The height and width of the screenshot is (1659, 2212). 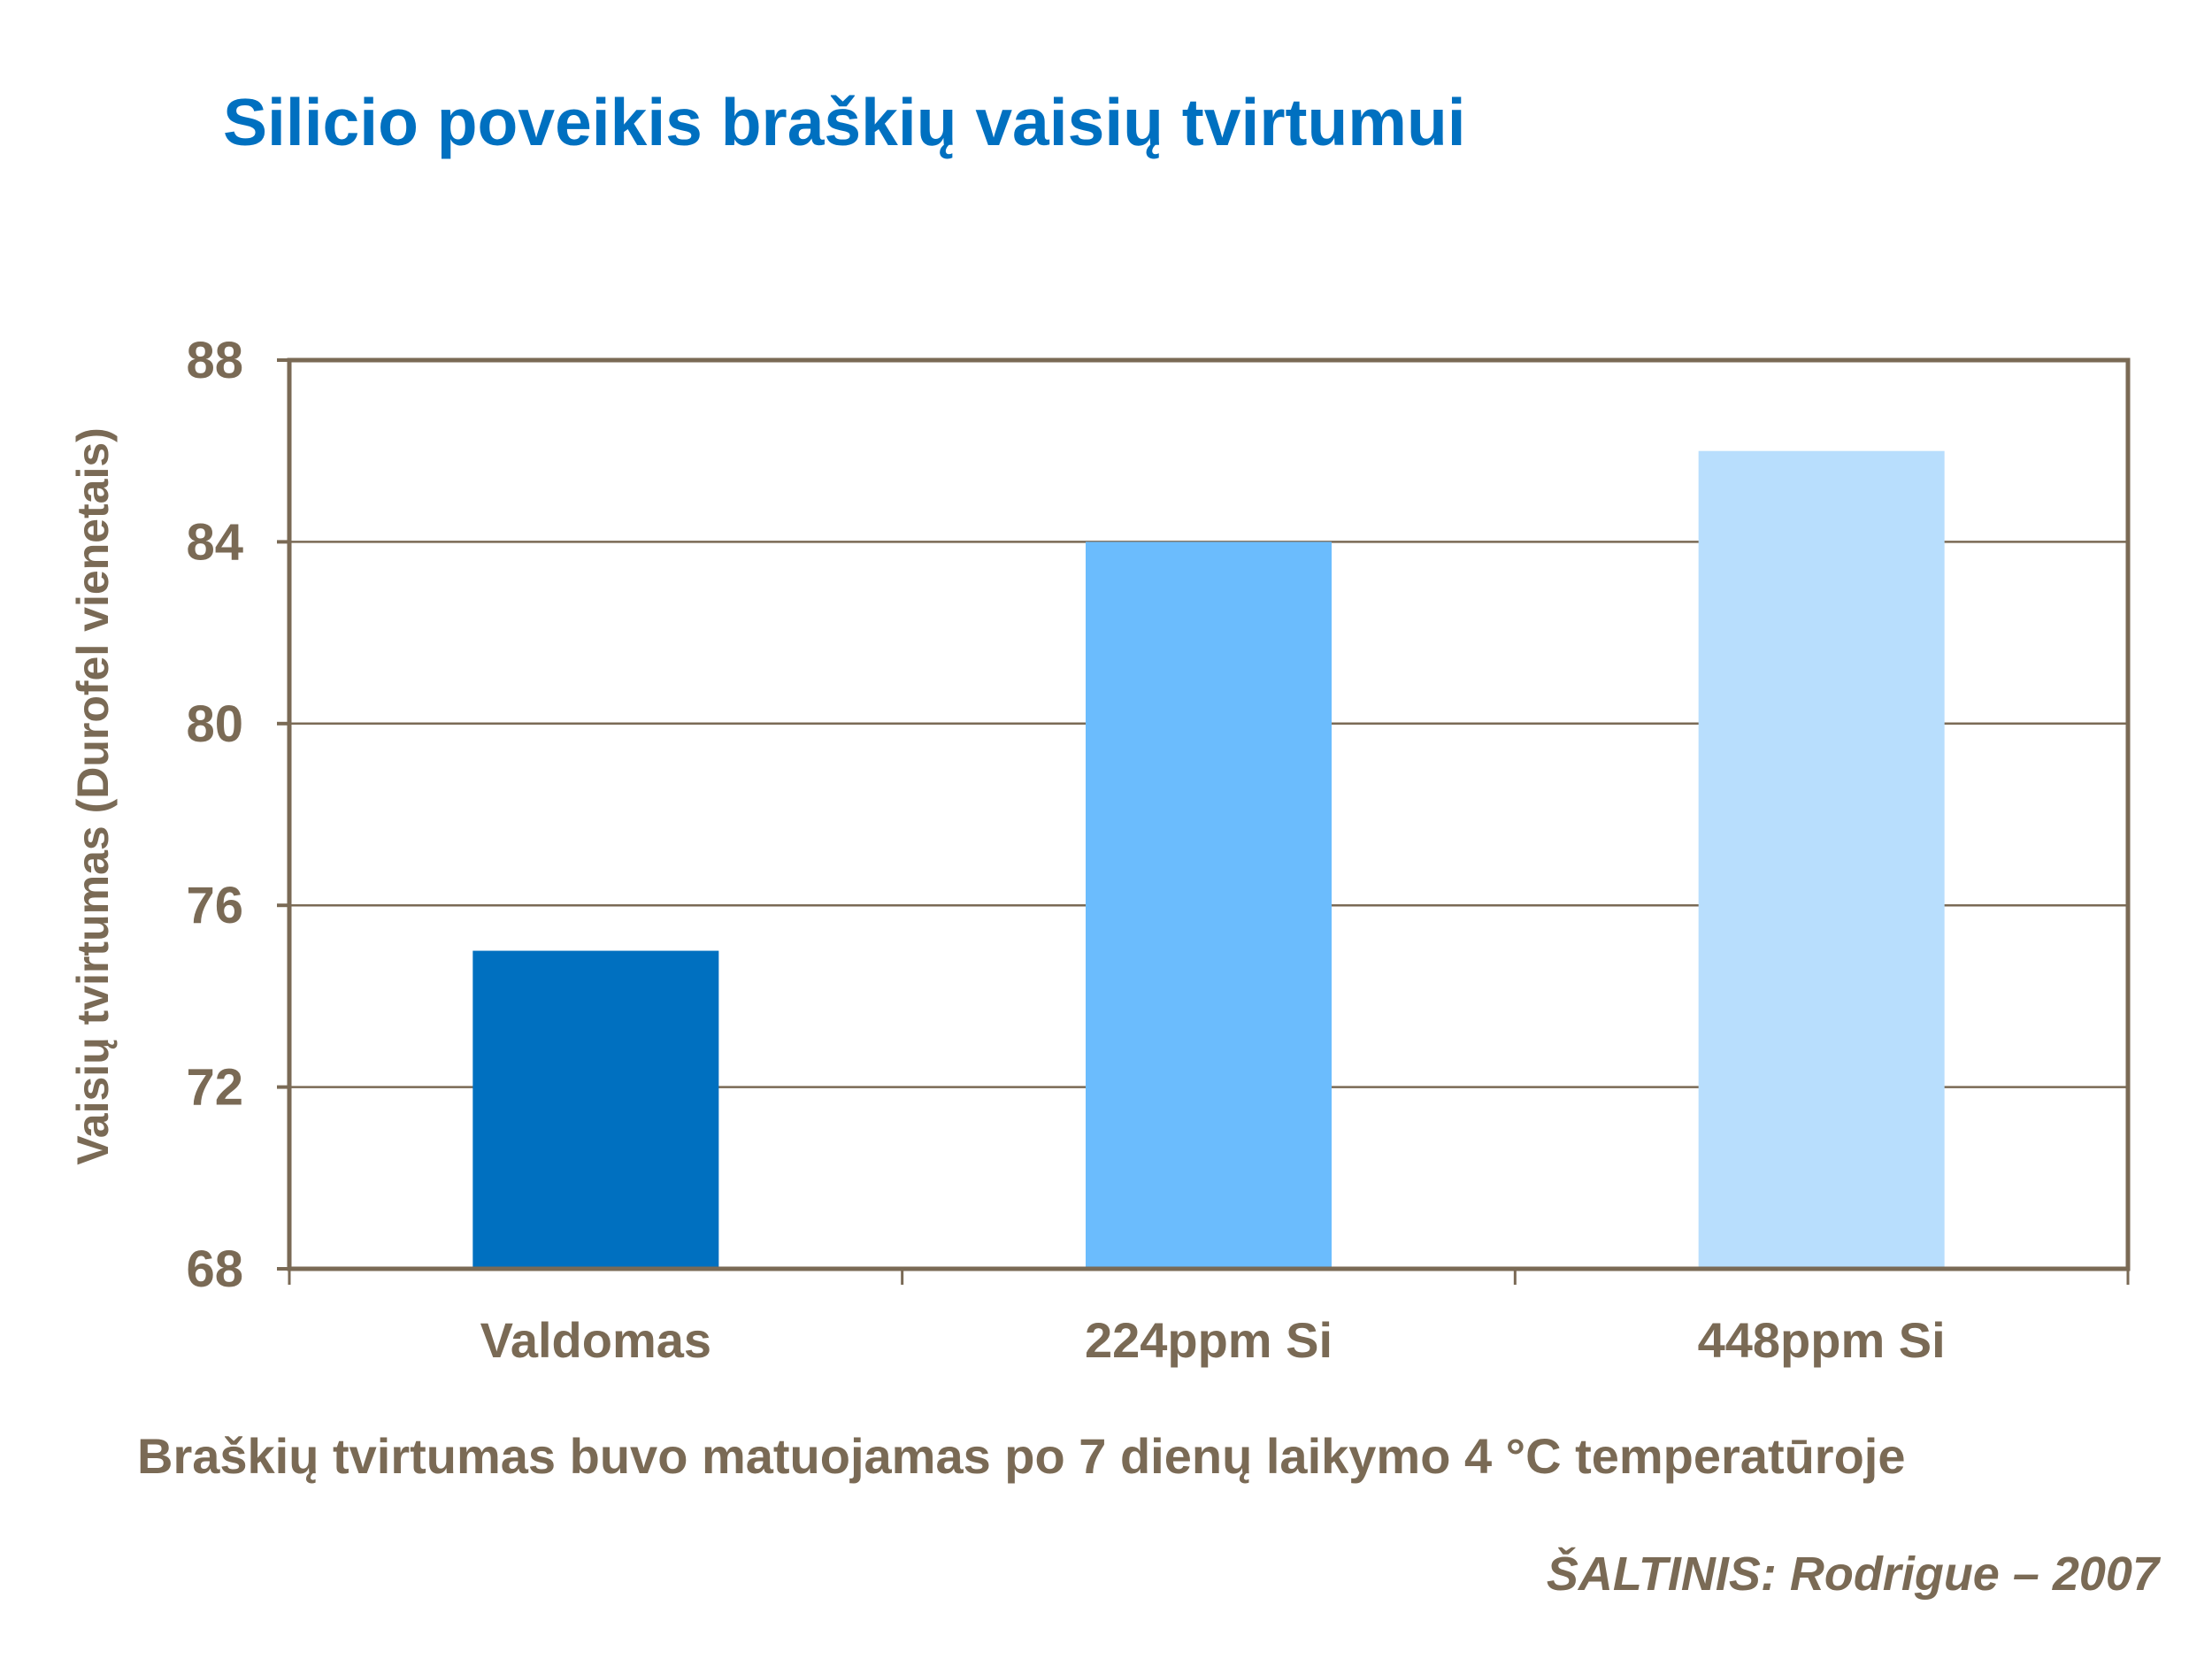 I want to click on y-tick-label: 88, so click(x=215, y=361).